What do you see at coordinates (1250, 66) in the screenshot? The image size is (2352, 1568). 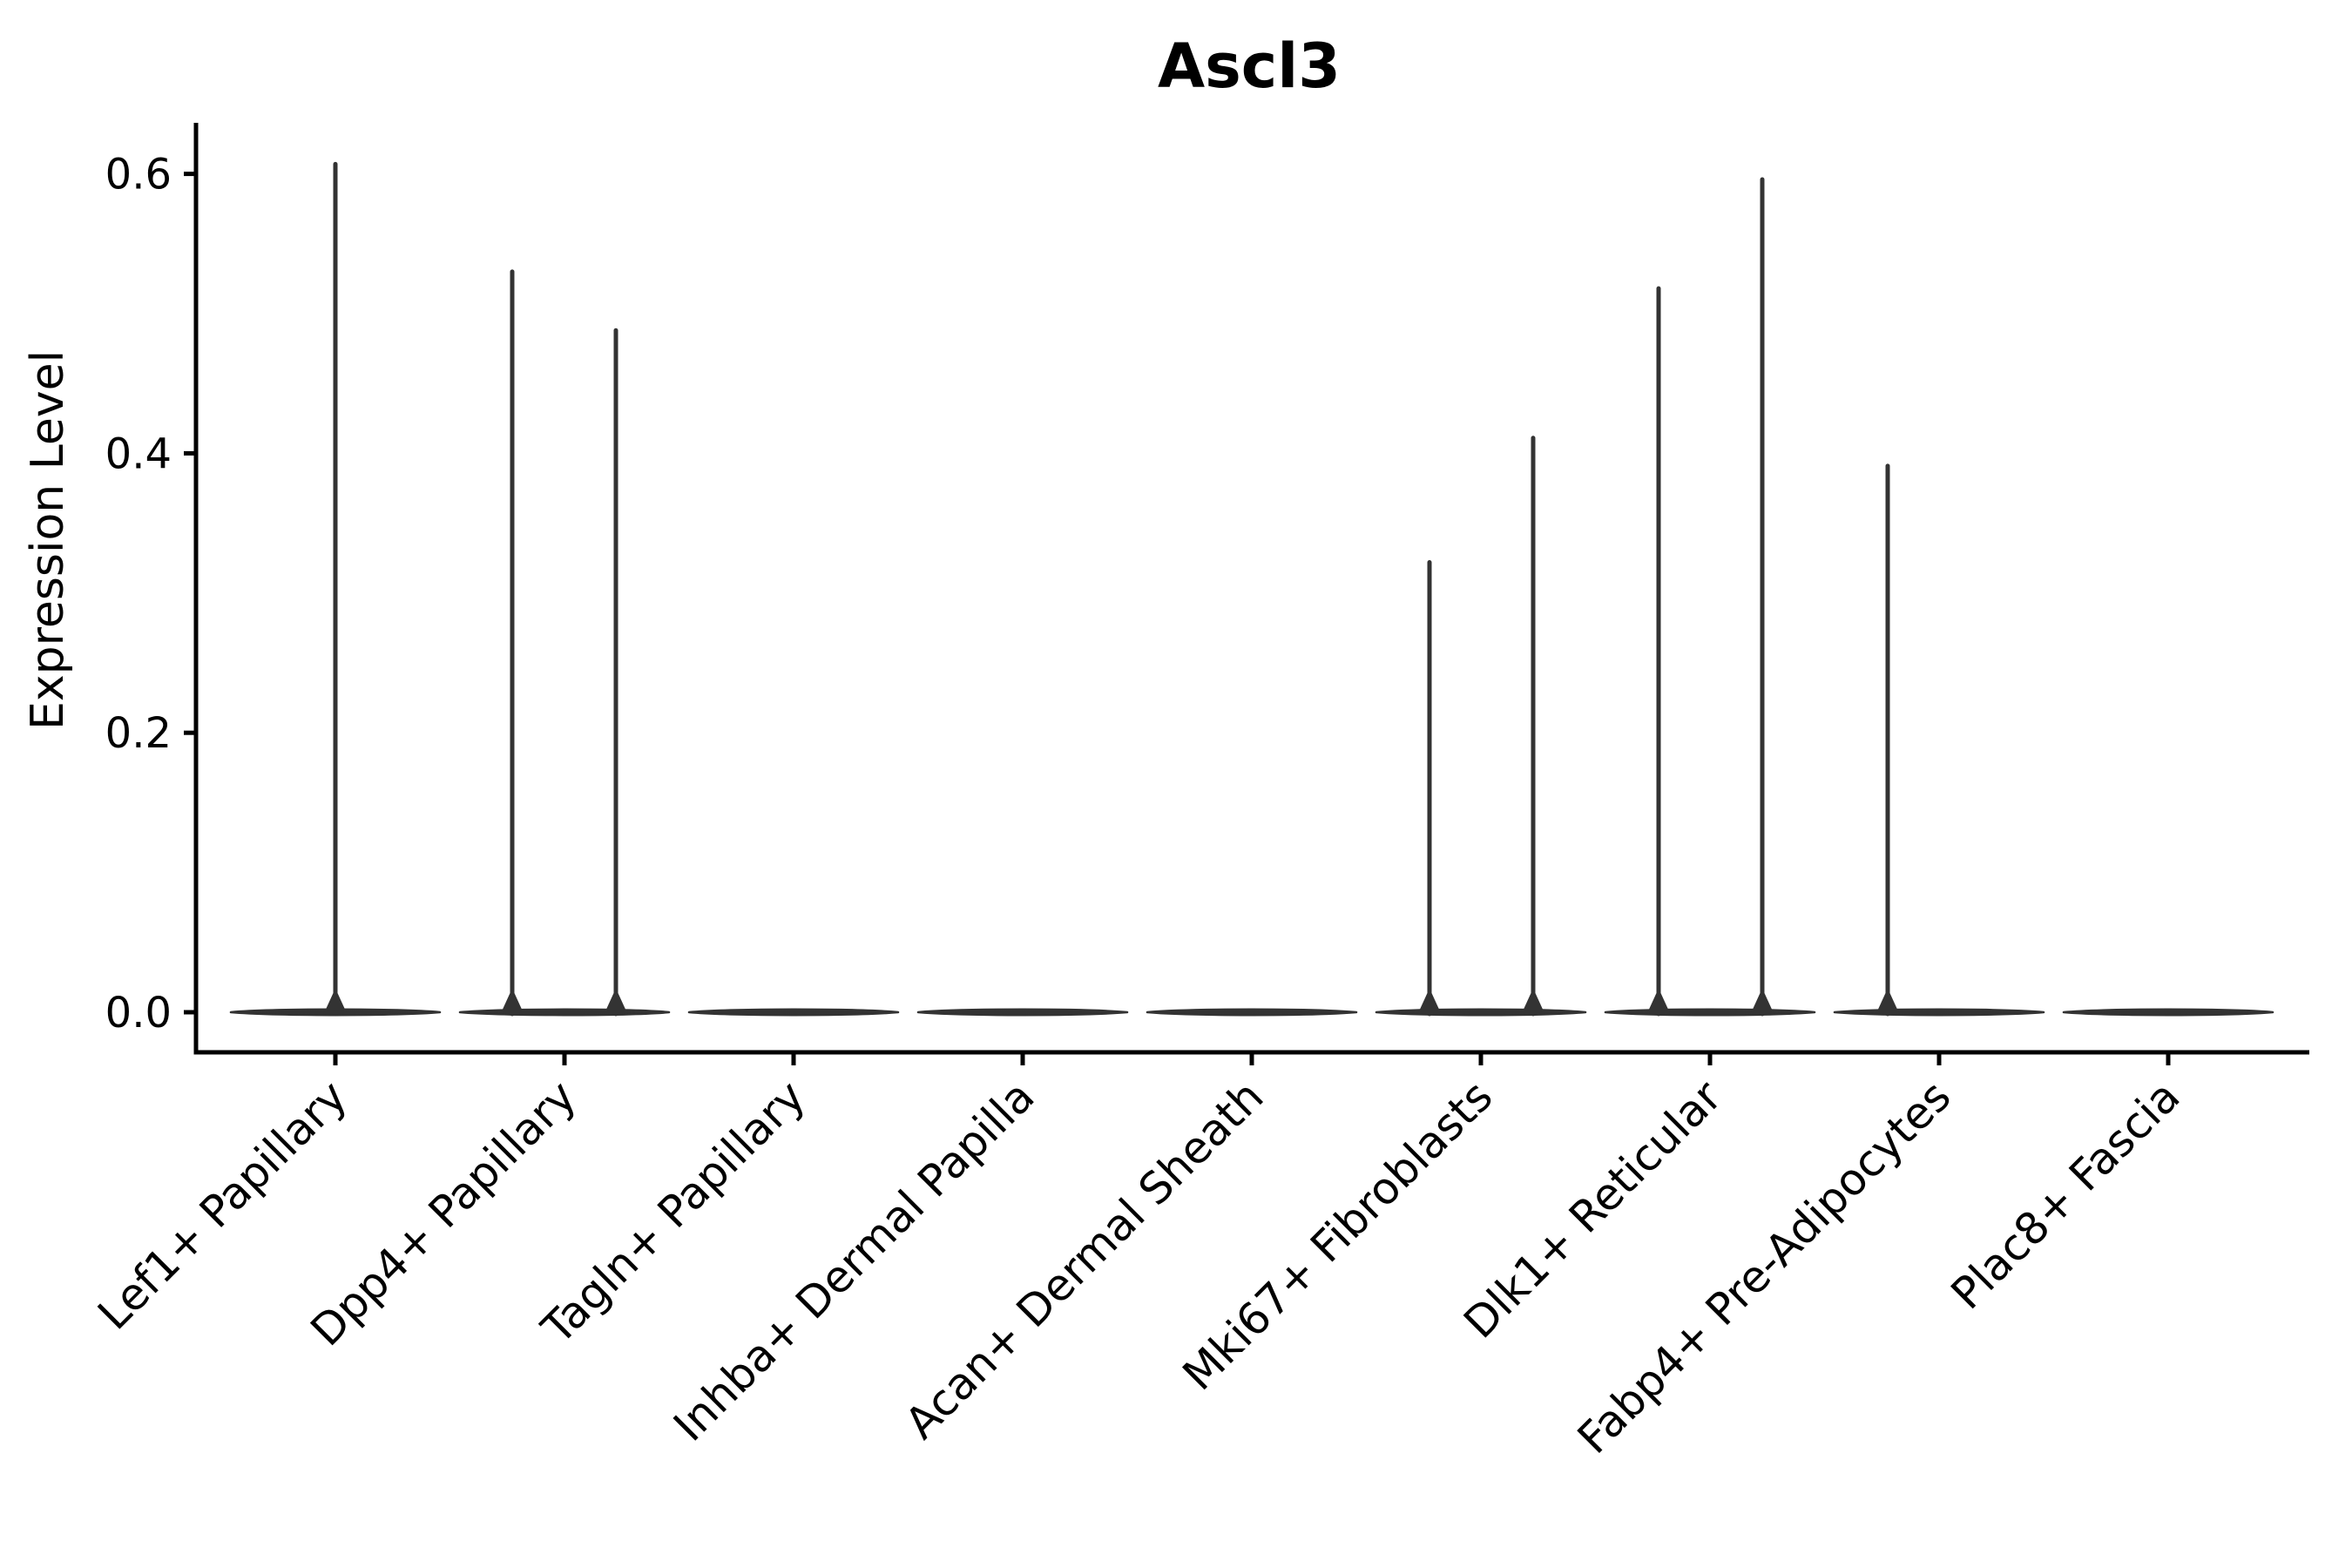 I see `chart-title: Ascl3` at bounding box center [1250, 66].